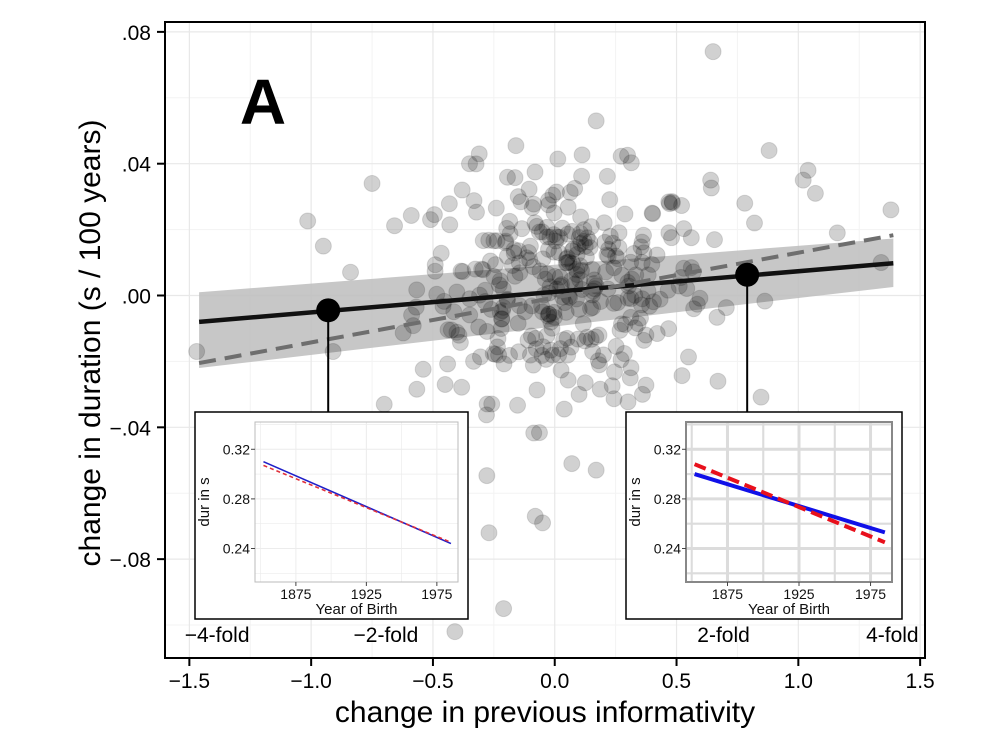  I want to click on highlight-point, so click(747, 274).